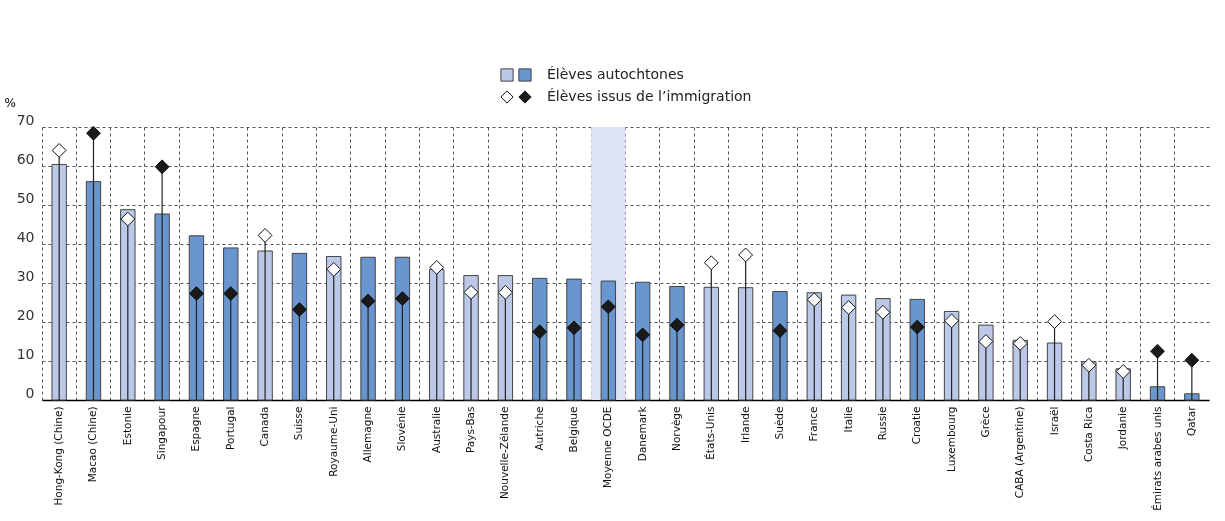 Image resolution: width=1225 pixels, height=521 pixels. I want to click on x-tick-label: Australie, so click(435, 429).